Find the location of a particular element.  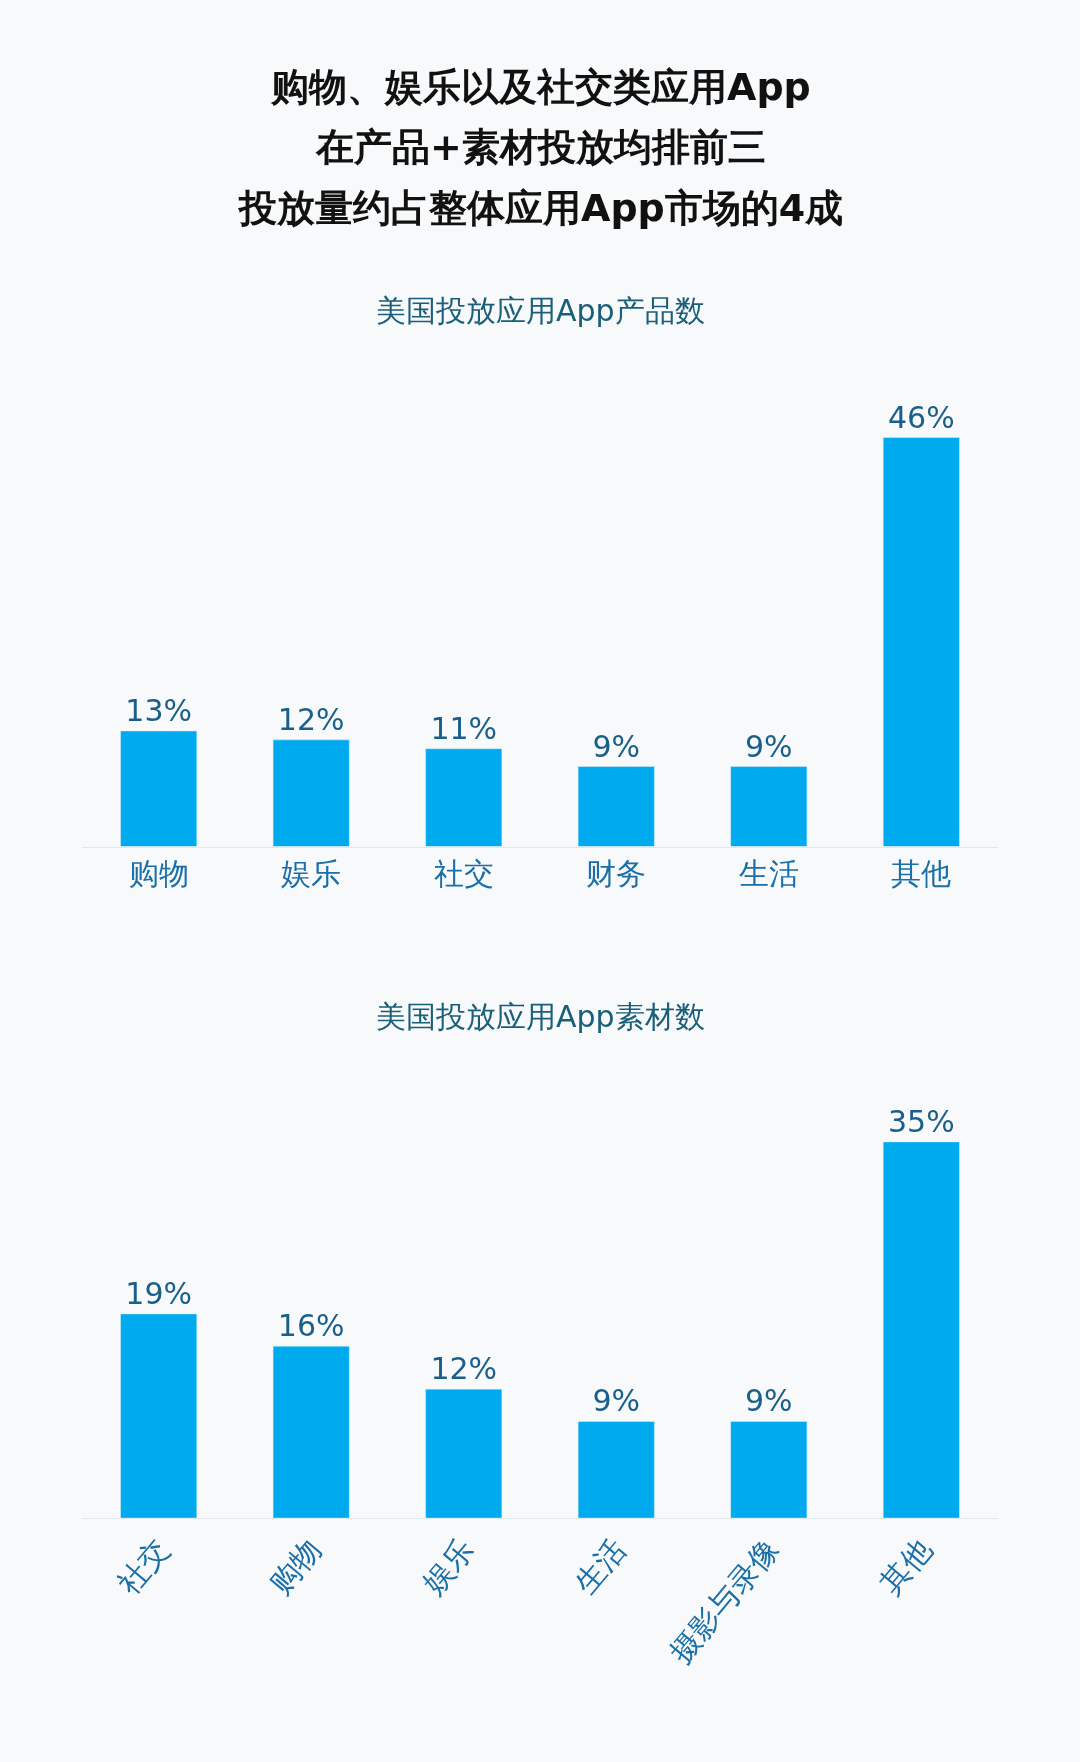

chart-title: 美国投放应用App素材数 is located at coordinates (540, 1016).